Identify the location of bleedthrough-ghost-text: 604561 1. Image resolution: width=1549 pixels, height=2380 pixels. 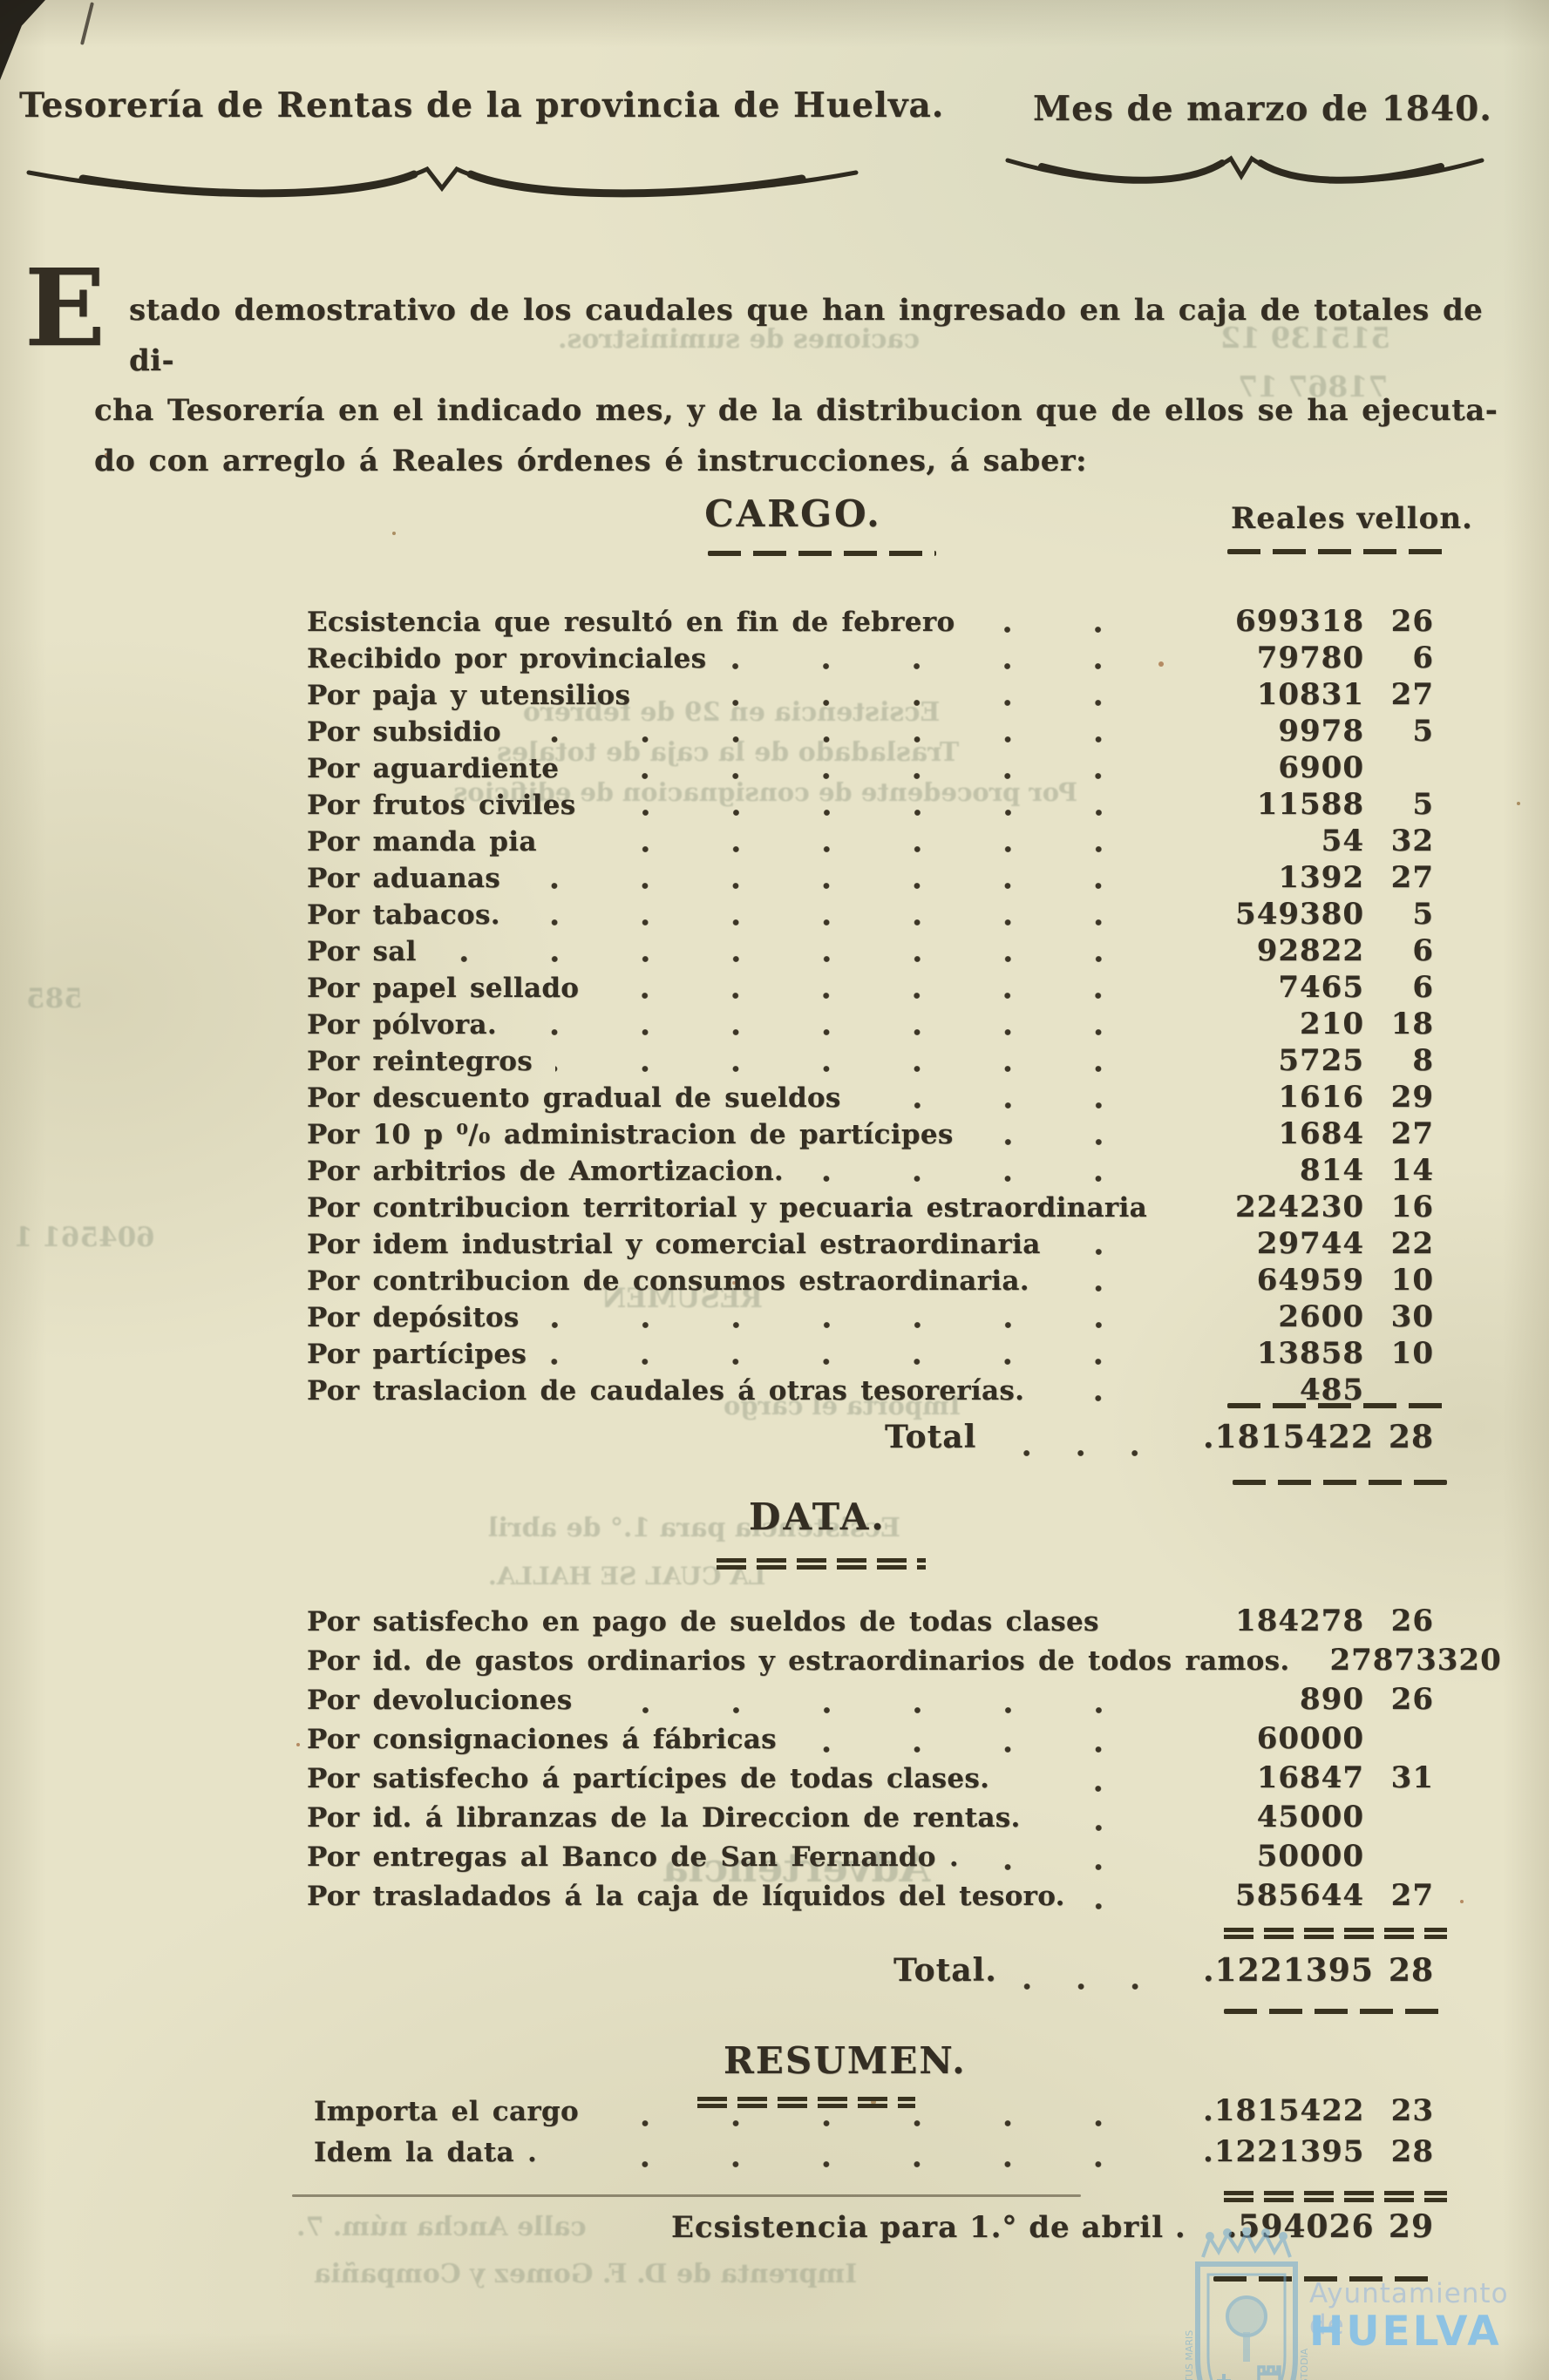
(84, 1237).